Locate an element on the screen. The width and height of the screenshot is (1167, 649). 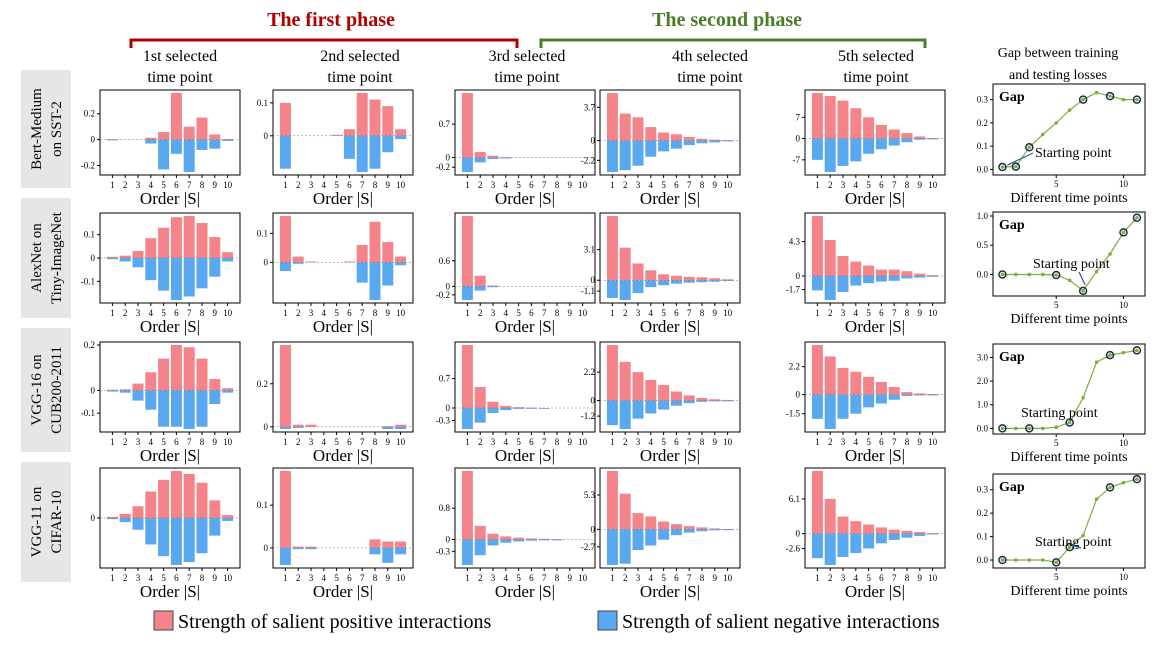
panel-frame is located at coordinates (170, 132).